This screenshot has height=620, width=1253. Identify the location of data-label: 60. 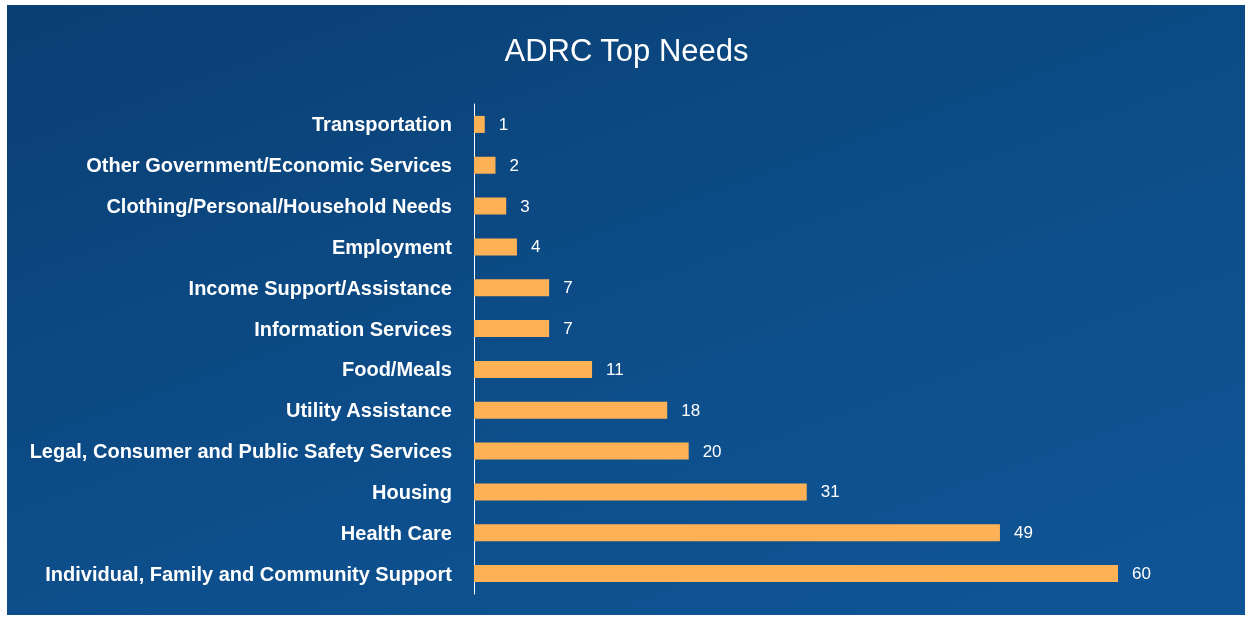
(1141, 574).